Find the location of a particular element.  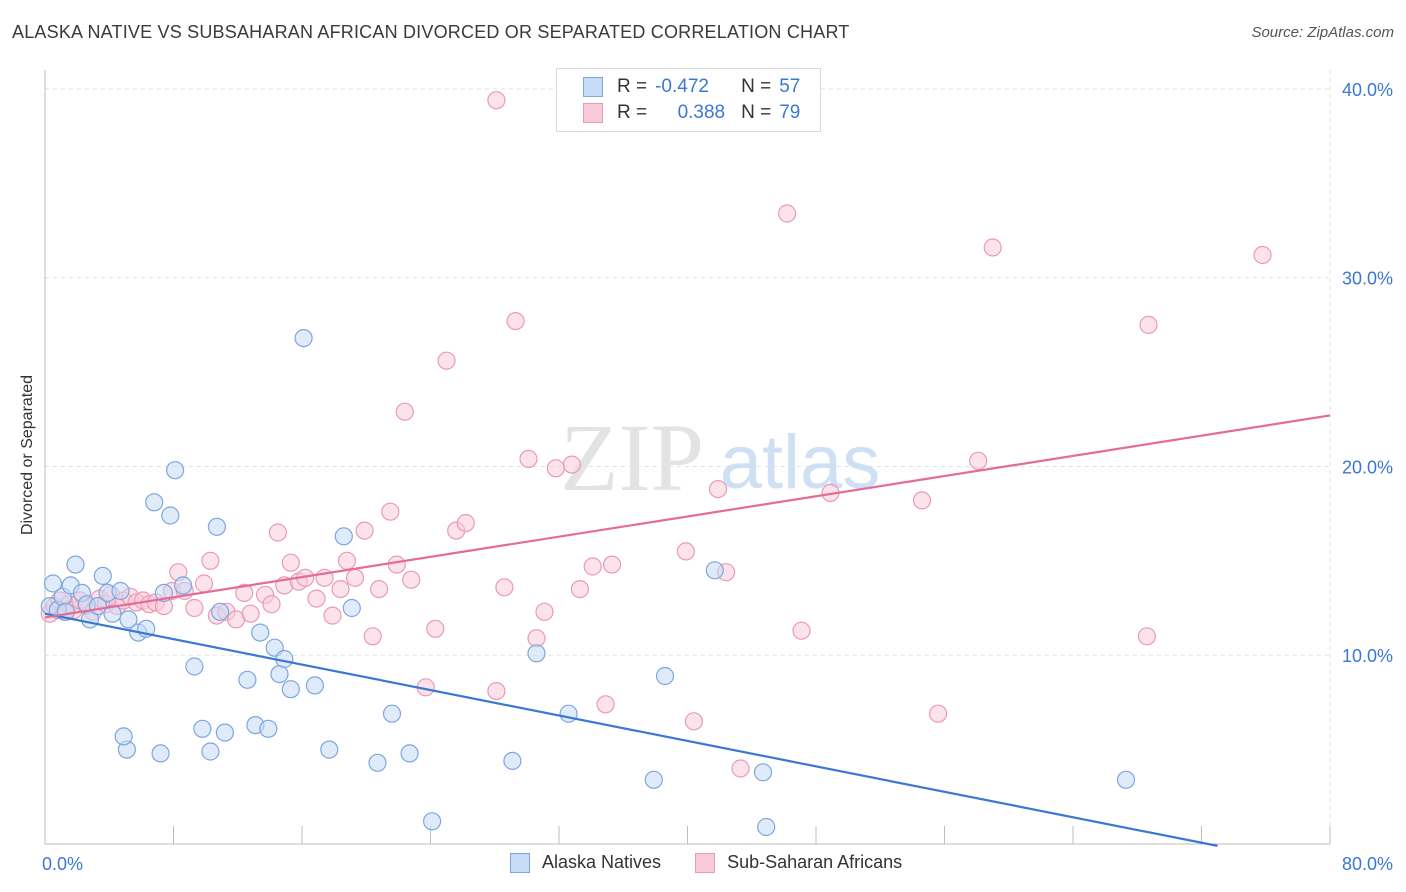

source-label: Source: ZipAtlas.com is located at coordinates (1322, 32).